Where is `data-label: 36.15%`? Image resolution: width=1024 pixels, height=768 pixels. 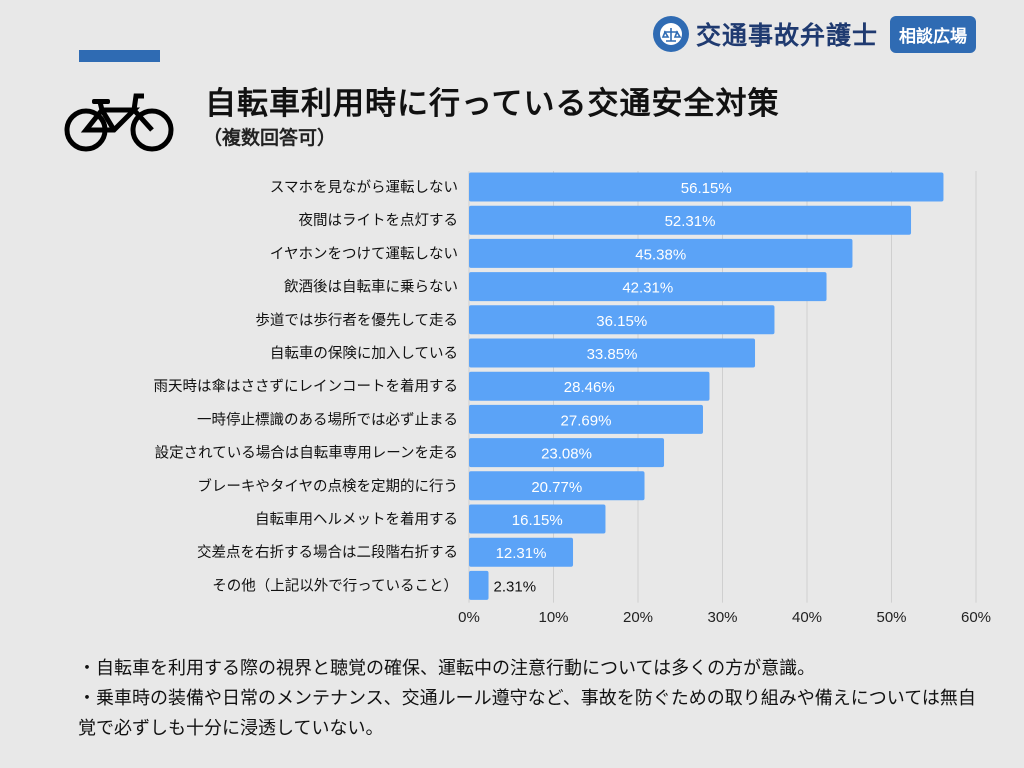
data-label: 36.15% is located at coordinates (621, 321).